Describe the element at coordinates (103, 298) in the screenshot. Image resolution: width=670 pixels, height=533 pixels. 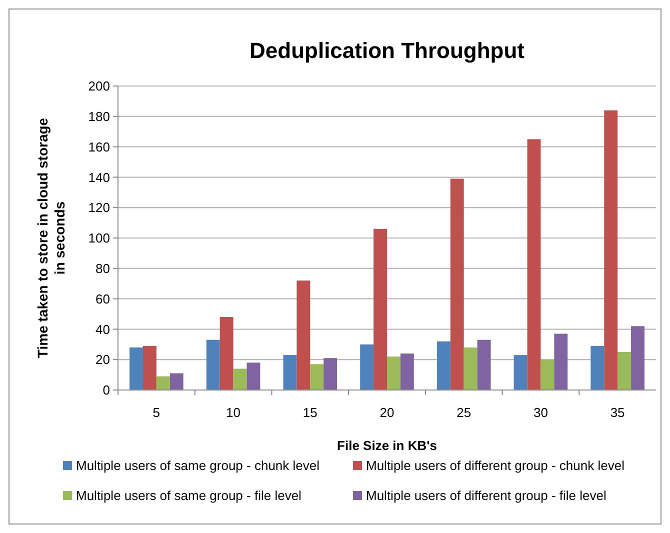
I see `y-tick-label: 60` at that location.